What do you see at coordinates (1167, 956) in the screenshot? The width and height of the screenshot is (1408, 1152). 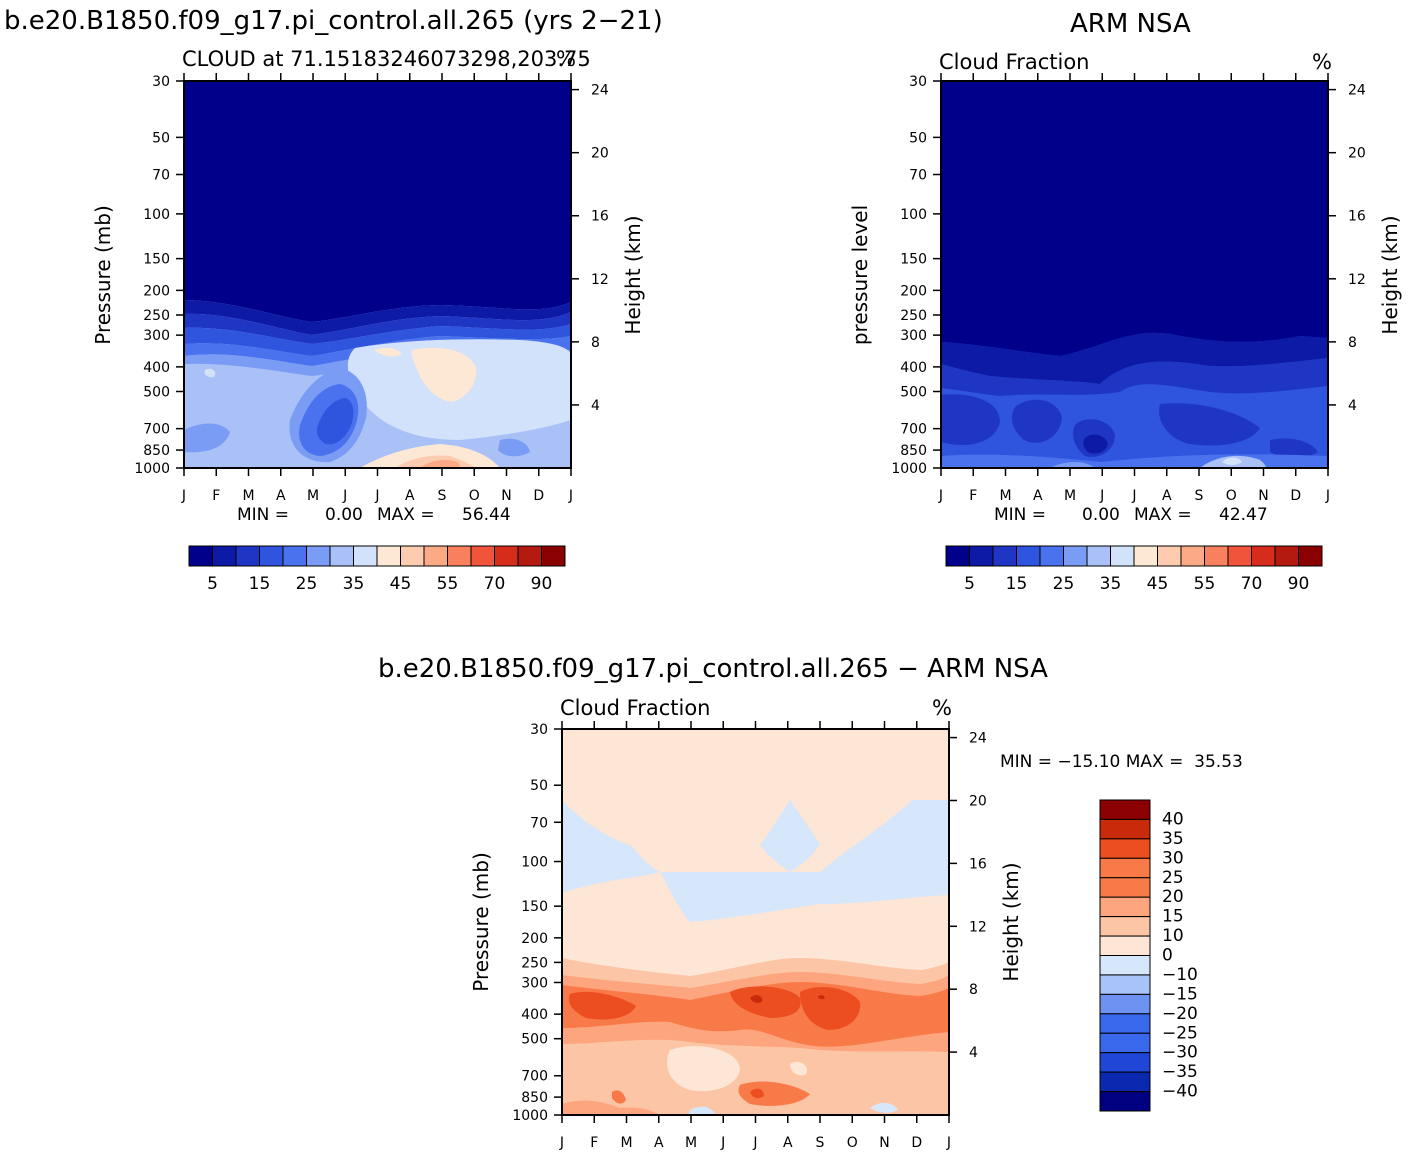 I see `colorbar-label: 0` at bounding box center [1167, 956].